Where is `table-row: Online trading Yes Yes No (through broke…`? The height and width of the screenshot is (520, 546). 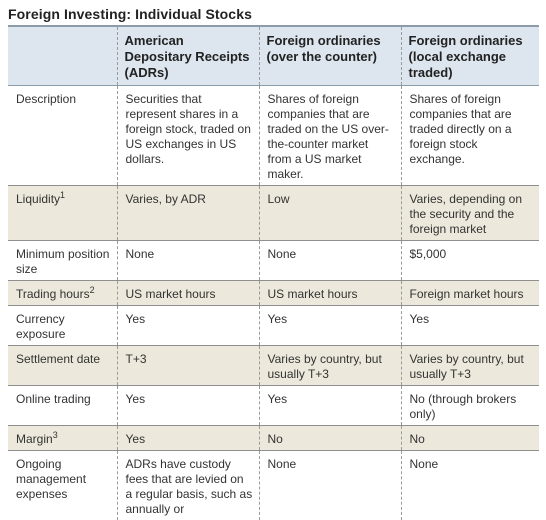 table-row: Online trading Yes Yes No (through broke… is located at coordinates (273, 406).